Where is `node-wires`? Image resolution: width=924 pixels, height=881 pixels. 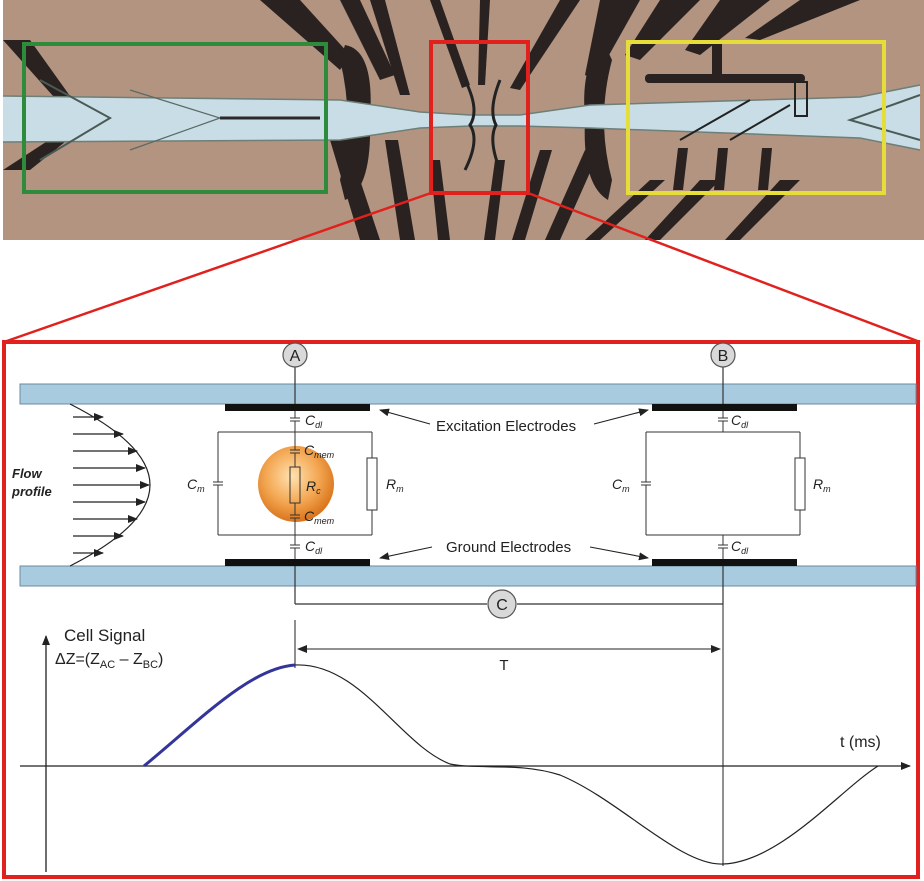 node-wires is located at coordinates (509, 485).